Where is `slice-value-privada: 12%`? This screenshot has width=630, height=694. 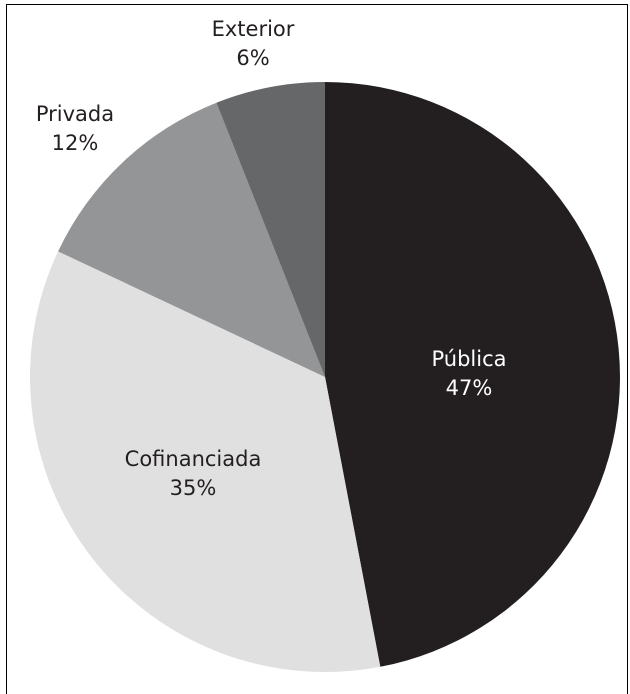 slice-value-privada: 12% is located at coordinates (75, 143).